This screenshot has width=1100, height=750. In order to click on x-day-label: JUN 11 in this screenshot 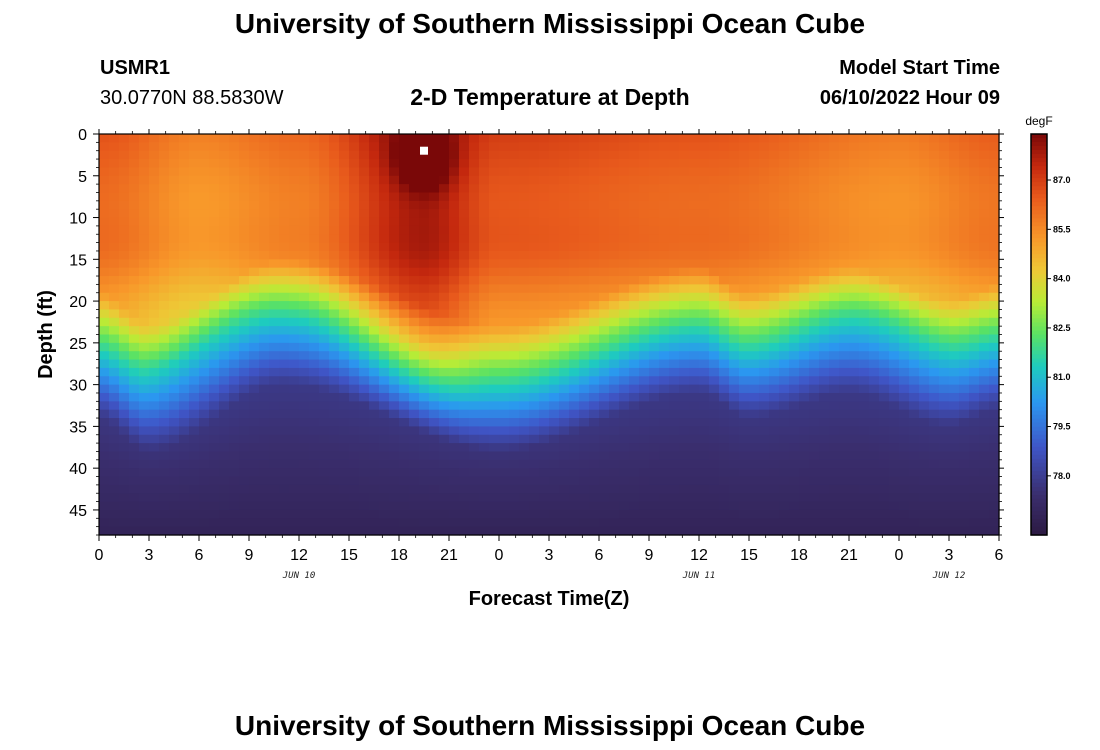, I will do `click(699, 576)`.